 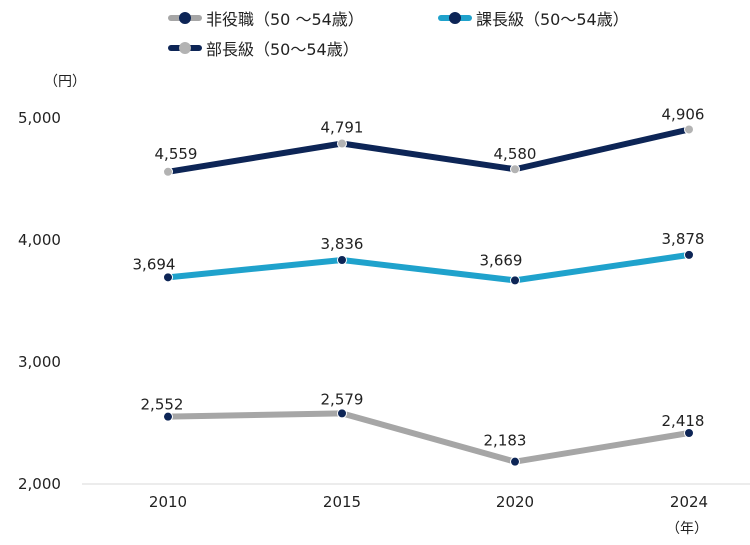 I want to click on data-label-non-managerial: 2,552, so click(x=162, y=405).